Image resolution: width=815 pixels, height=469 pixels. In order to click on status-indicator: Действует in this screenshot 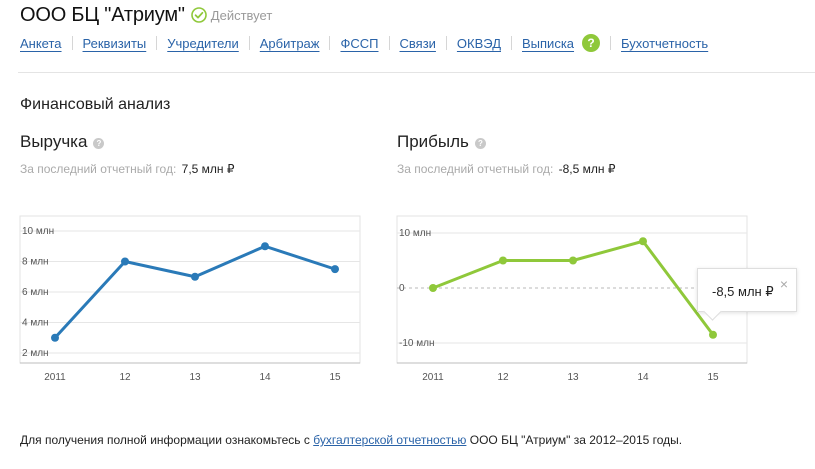, I will do `click(231, 15)`.